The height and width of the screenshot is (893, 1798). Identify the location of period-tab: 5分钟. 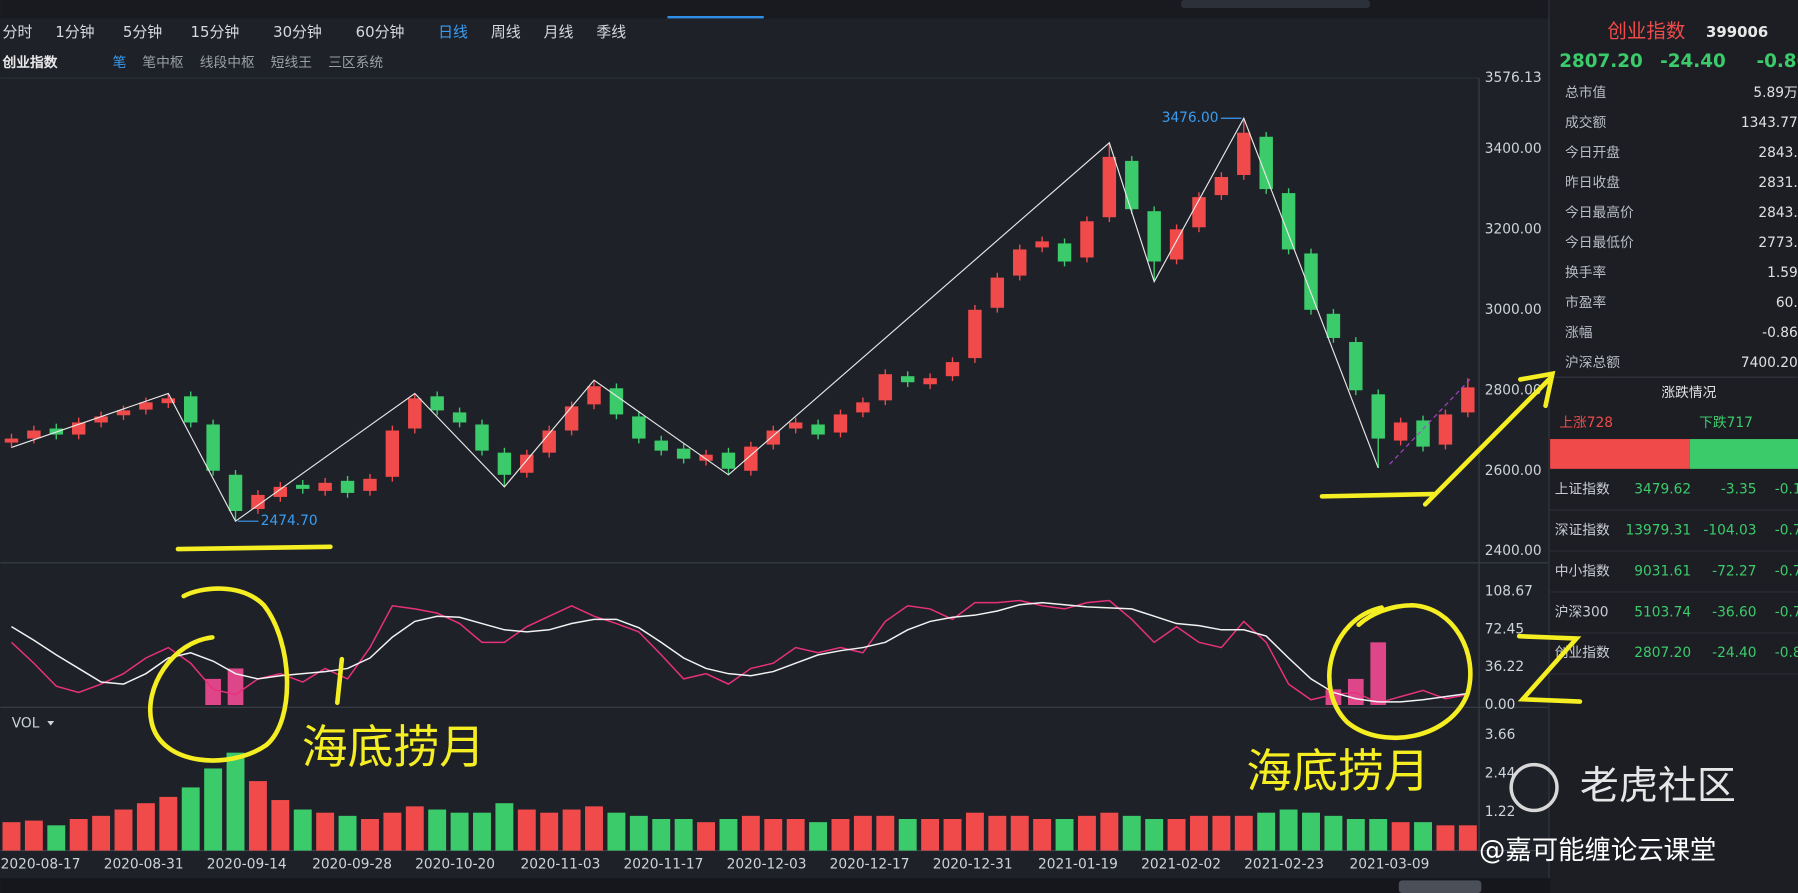
(142, 32).